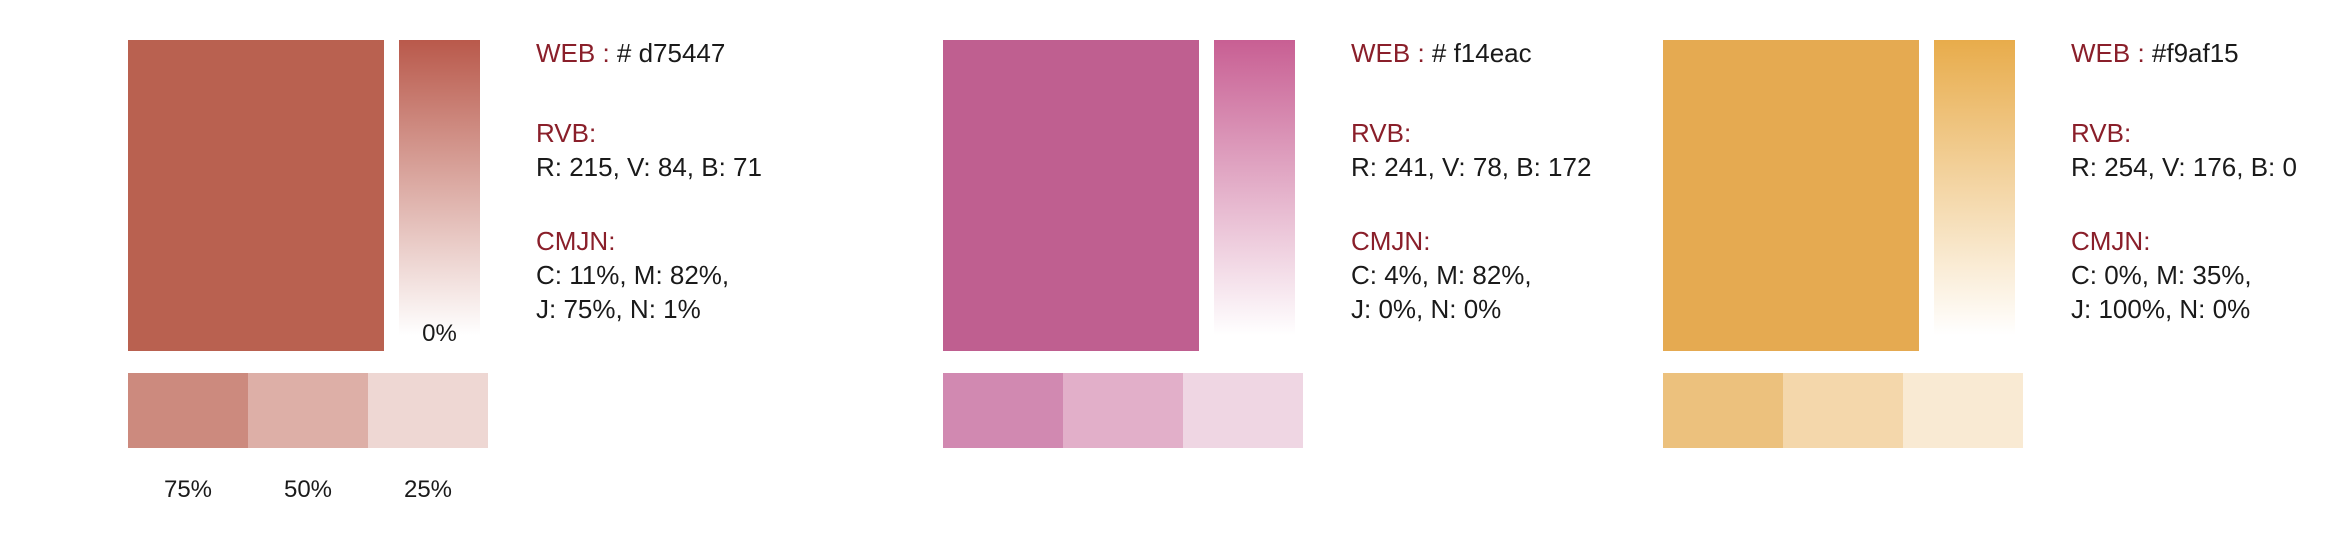 The image size is (2346, 534). What do you see at coordinates (188, 489) in the screenshot?
I see `tint-label-75: 75%` at bounding box center [188, 489].